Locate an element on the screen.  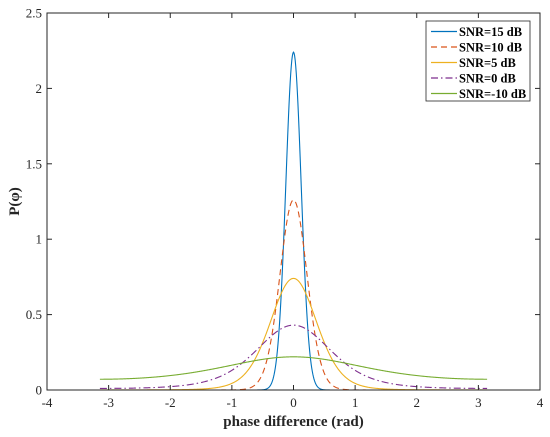
y-tick-label: 2 is located at coordinates (39, 88).